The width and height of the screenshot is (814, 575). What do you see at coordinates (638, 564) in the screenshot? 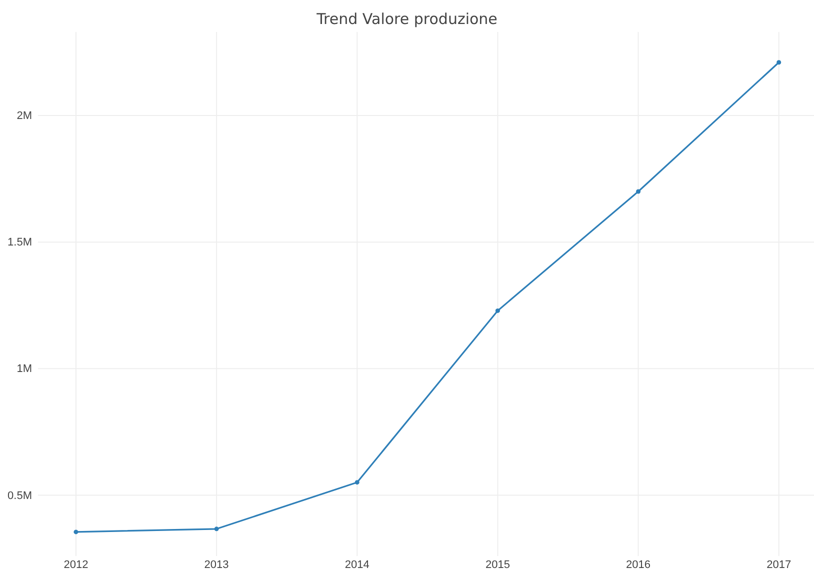
I see `x-tick-label: 2016` at bounding box center [638, 564].